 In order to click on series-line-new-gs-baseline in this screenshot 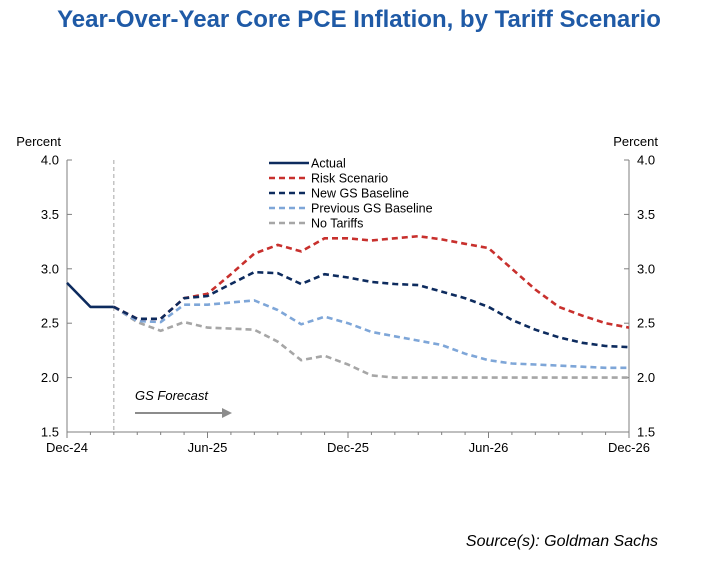, I will do `click(371, 309)`.